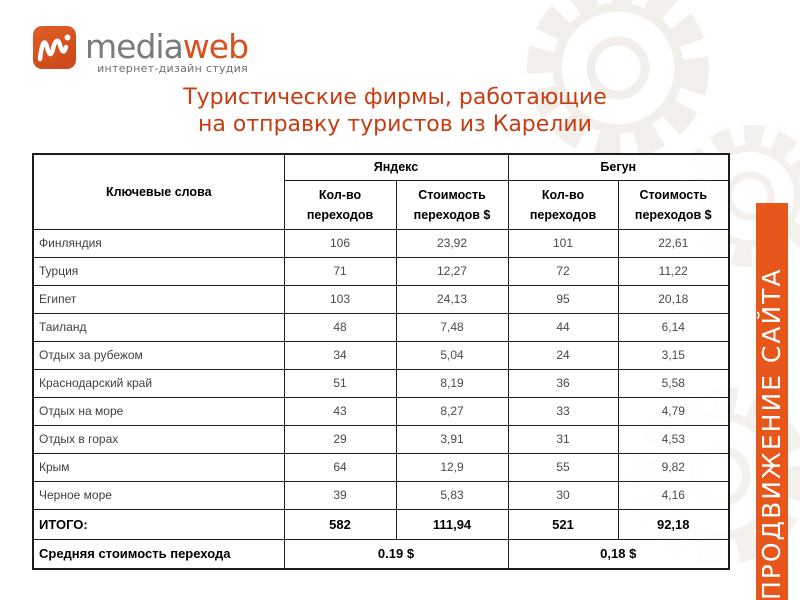  Describe the element at coordinates (452, 495) in the screenshot. I see `cell-yandex-cost: 5,83` at that location.